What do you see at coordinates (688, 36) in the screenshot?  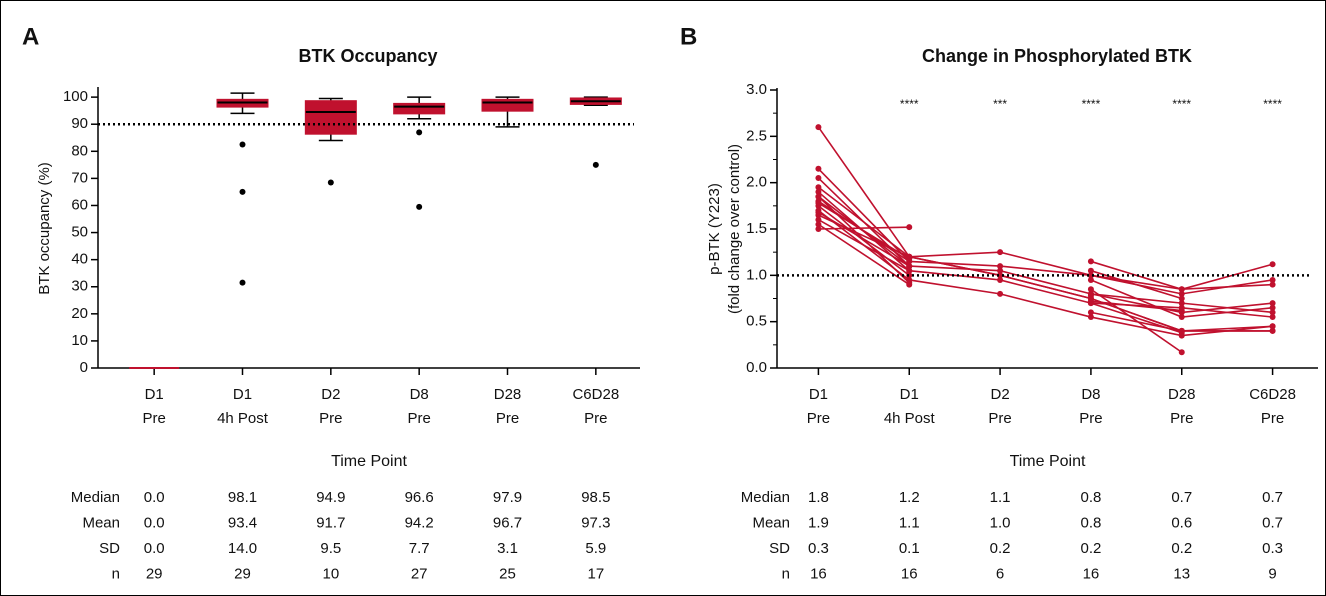 I see `panel-label: B` at bounding box center [688, 36].